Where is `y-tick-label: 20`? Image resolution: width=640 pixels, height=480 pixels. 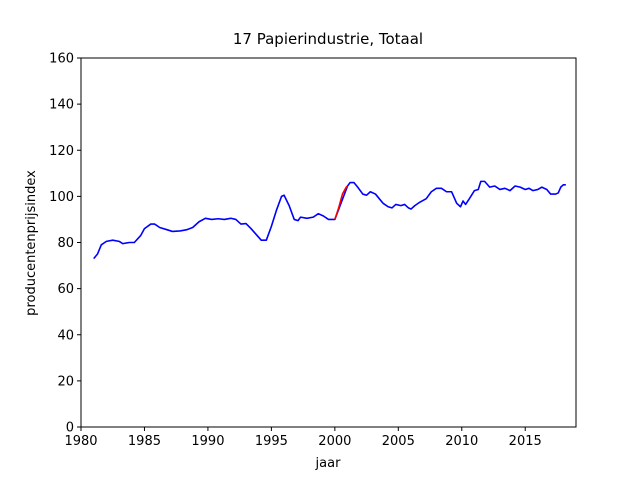 y-tick-label: 20 is located at coordinates (65, 381).